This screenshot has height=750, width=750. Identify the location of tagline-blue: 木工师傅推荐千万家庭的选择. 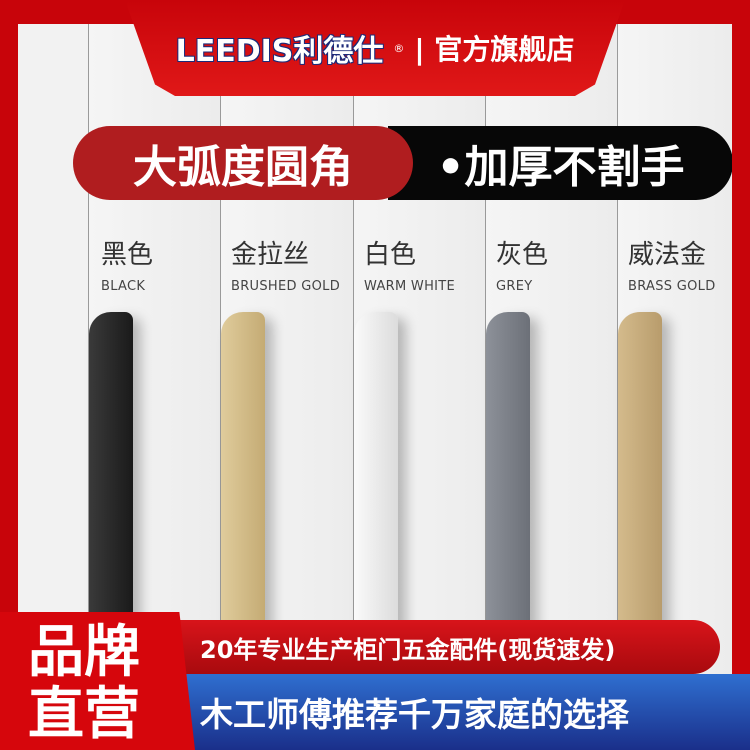
(460, 712).